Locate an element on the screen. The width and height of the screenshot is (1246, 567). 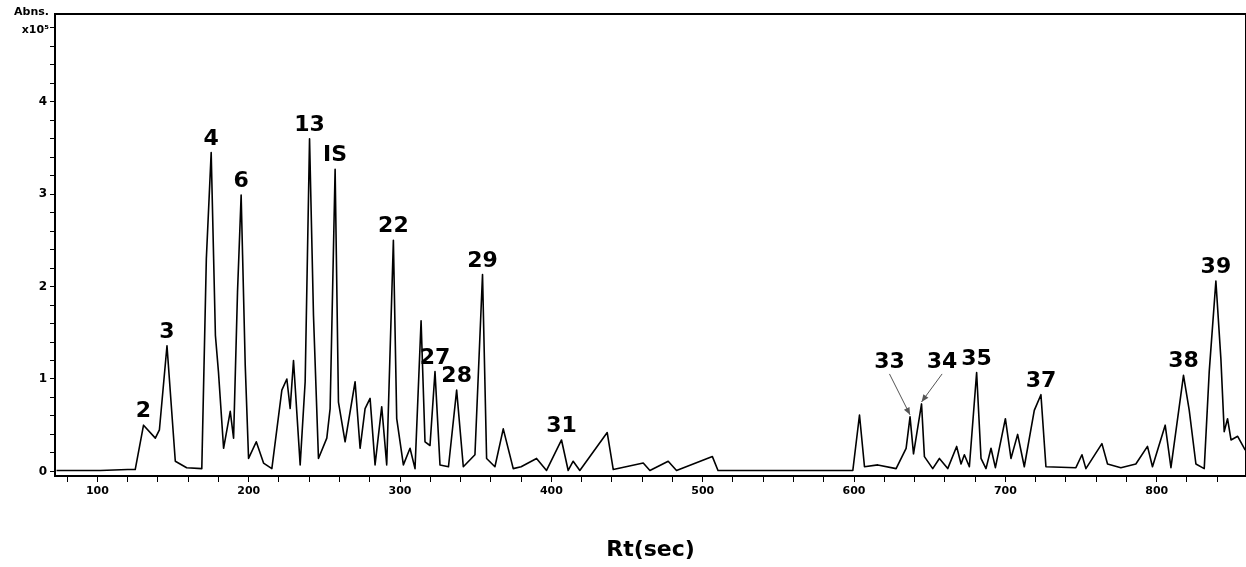
annotation: 35 is located at coordinates (976, 357).